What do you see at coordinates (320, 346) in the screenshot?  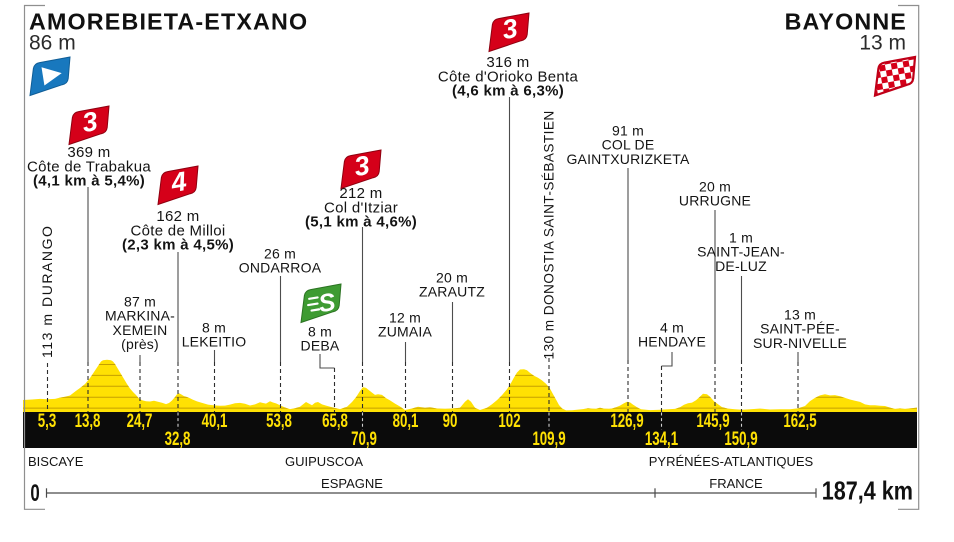 I see `svg-text: DEBA` at bounding box center [320, 346].